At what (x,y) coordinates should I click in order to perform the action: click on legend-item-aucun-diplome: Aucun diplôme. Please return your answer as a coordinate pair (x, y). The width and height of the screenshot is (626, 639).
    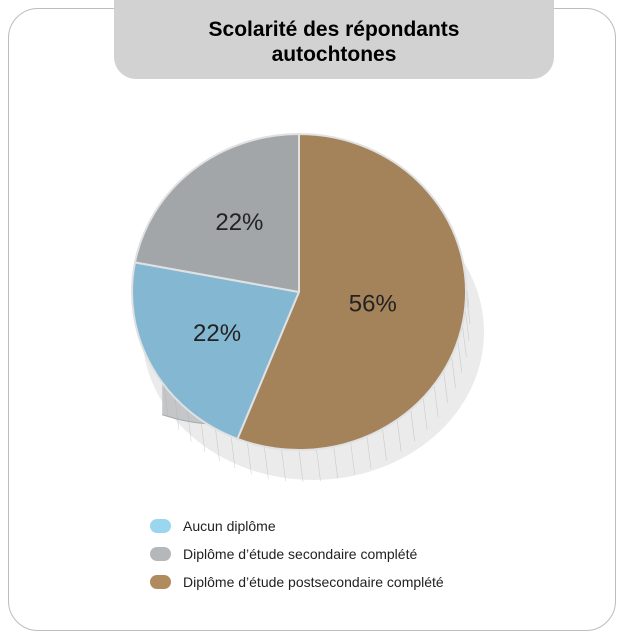
    Looking at the image, I should click on (297, 526).